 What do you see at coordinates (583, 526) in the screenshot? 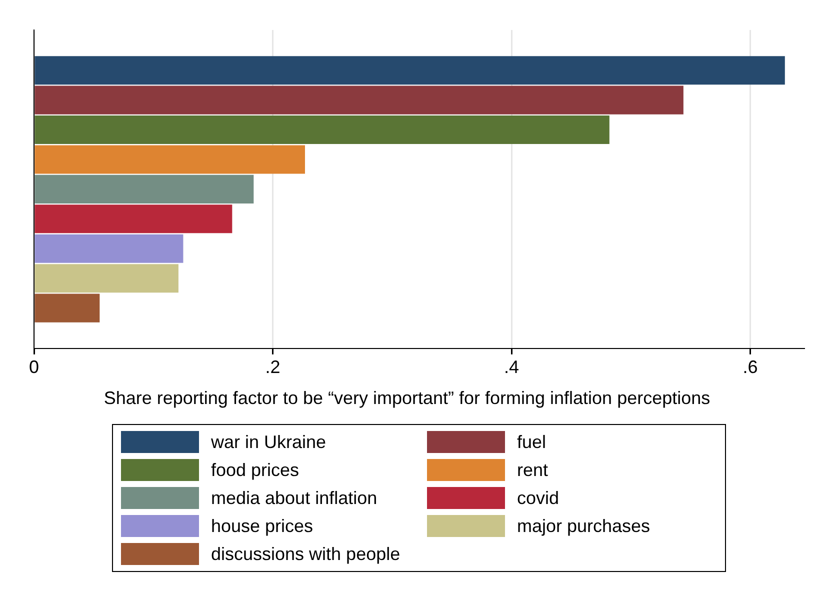
I see `legend-label: major purchases` at bounding box center [583, 526].